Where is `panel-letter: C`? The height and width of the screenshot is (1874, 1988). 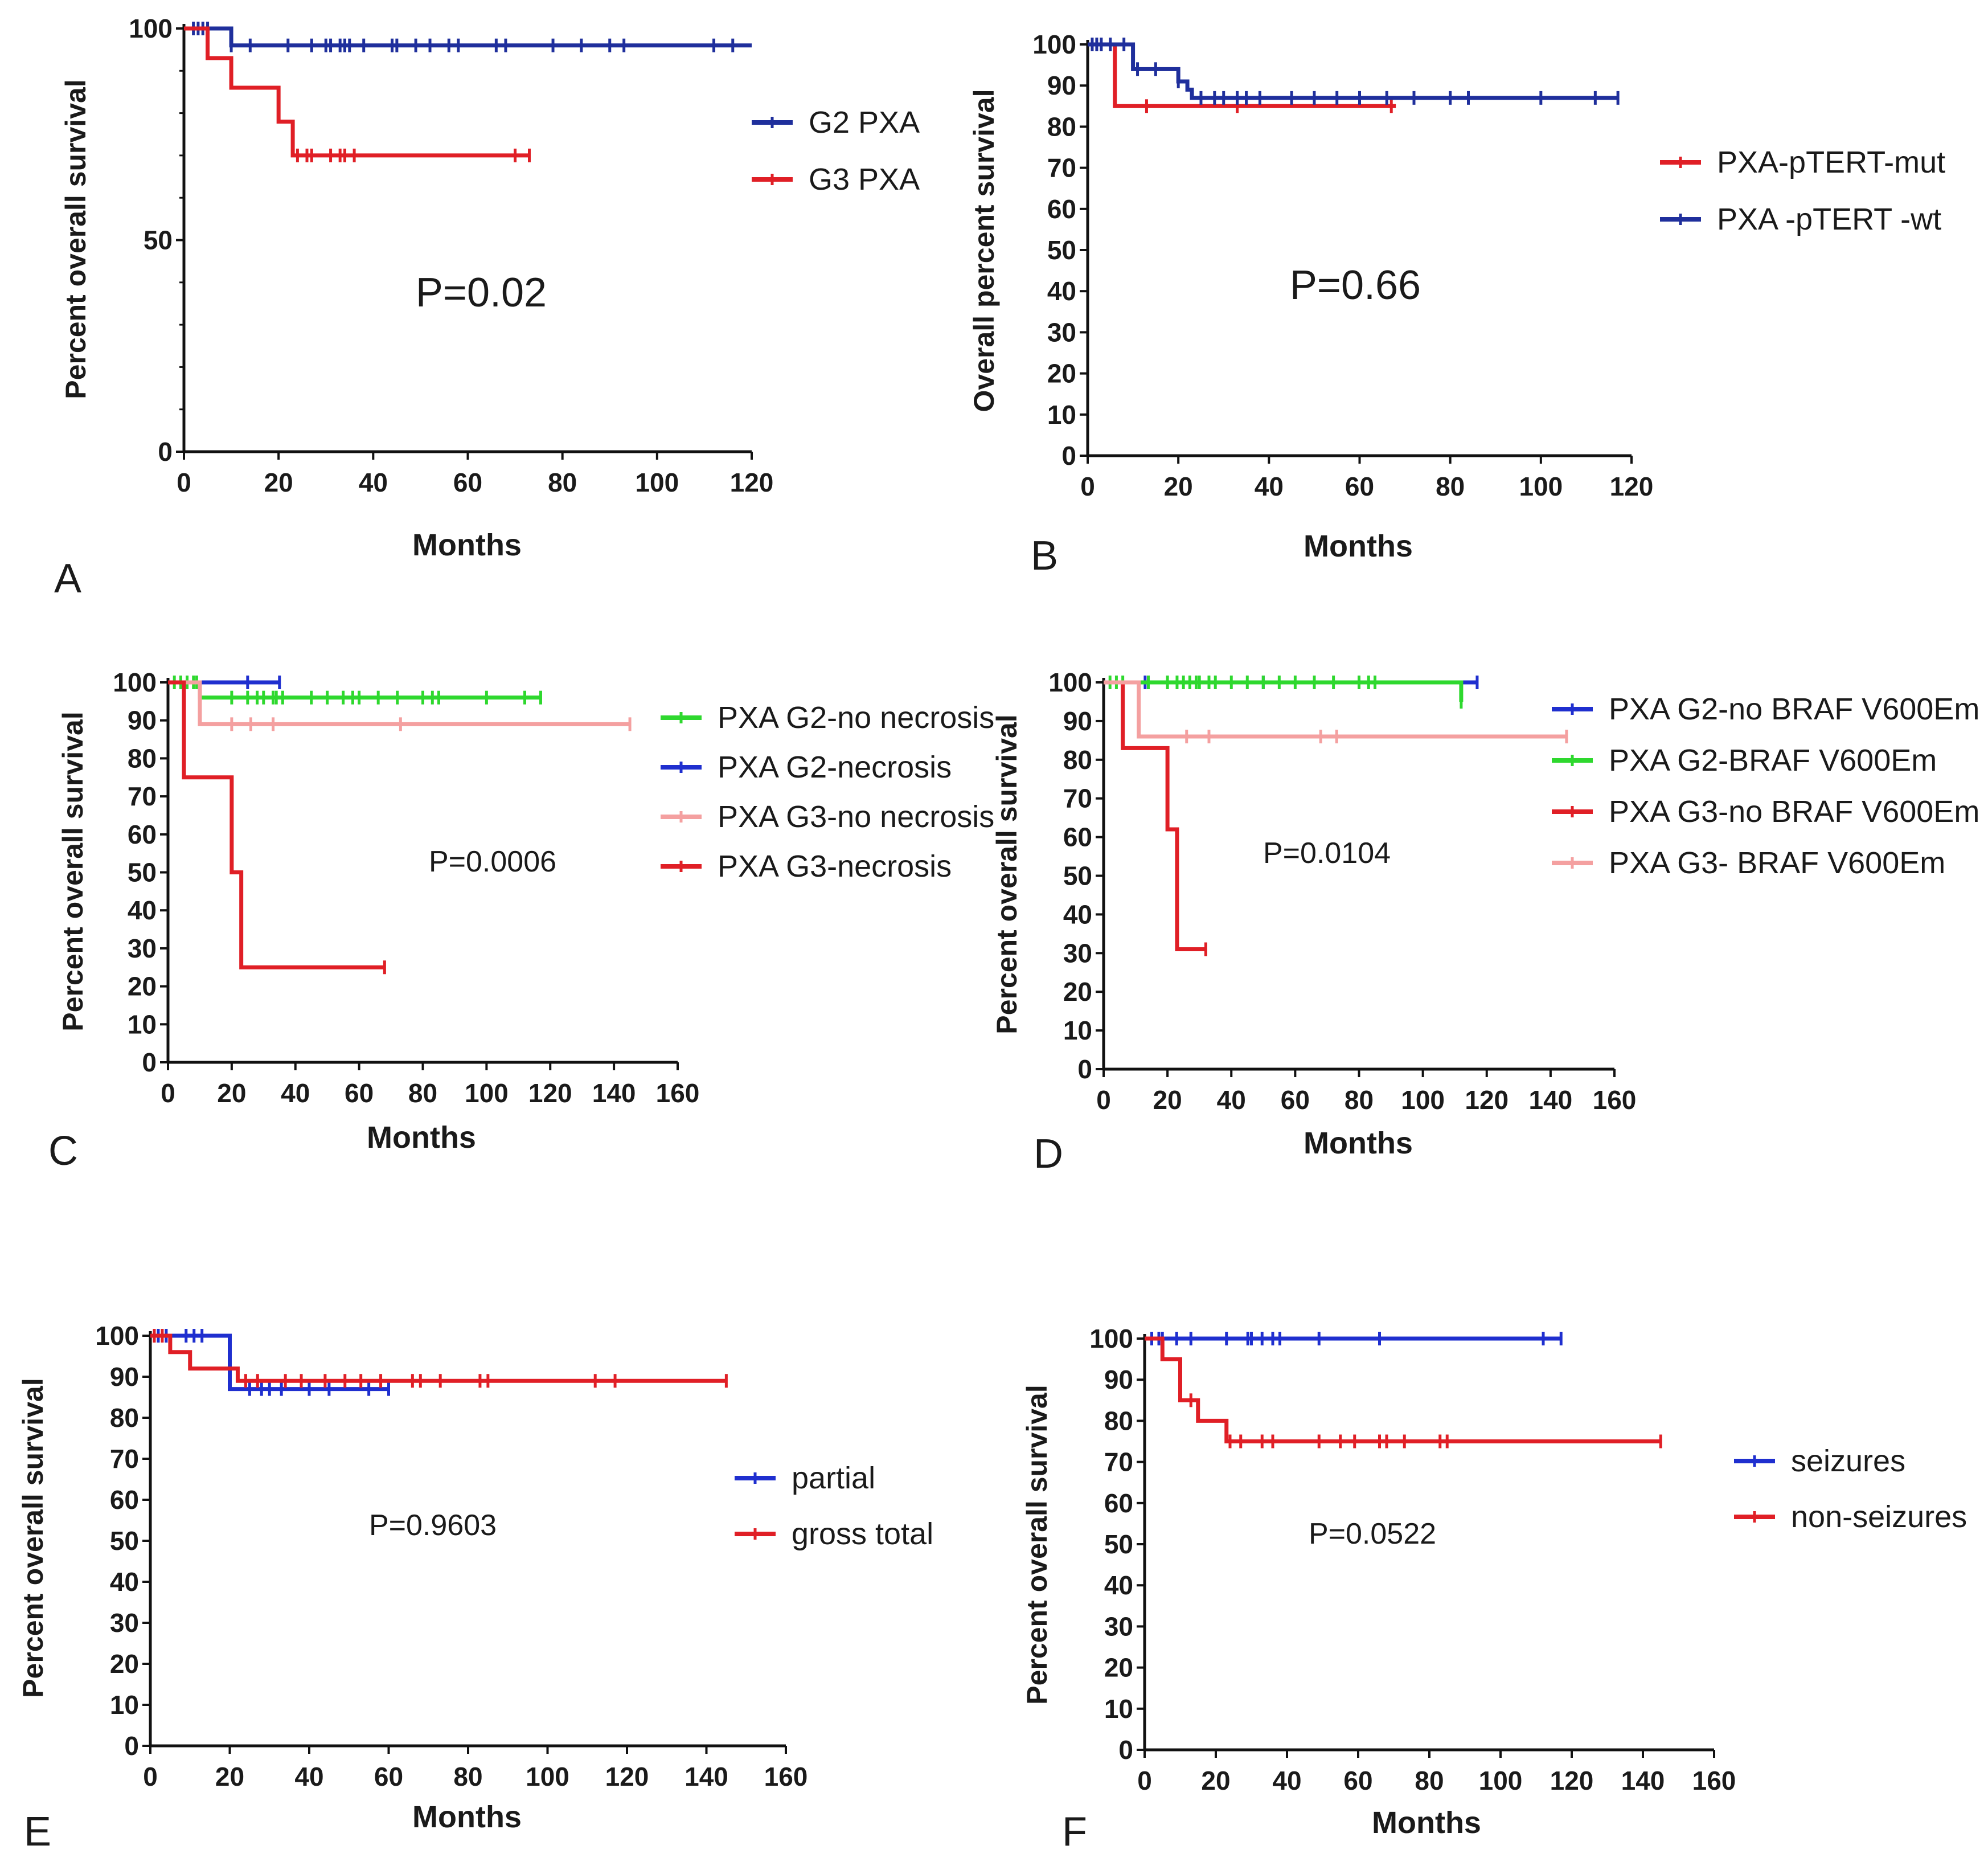
panel-letter: C is located at coordinates (63, 1151).